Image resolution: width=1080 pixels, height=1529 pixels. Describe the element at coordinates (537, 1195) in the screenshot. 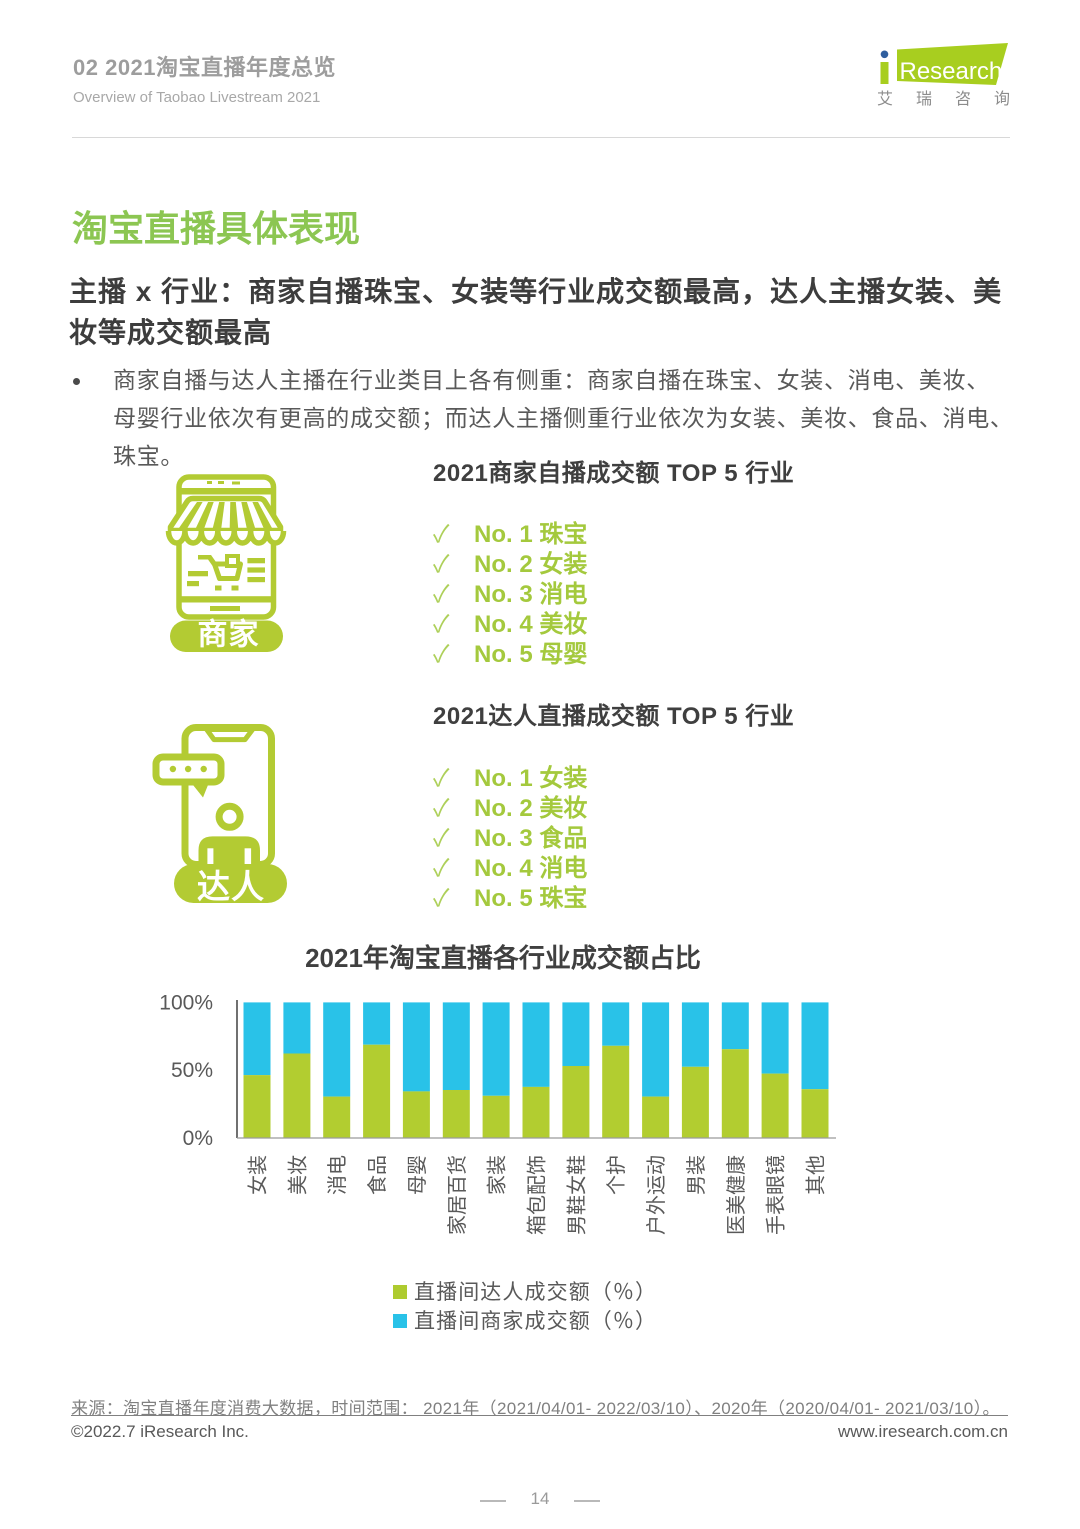

I see `svg-text: 箱包配饰` at that location.